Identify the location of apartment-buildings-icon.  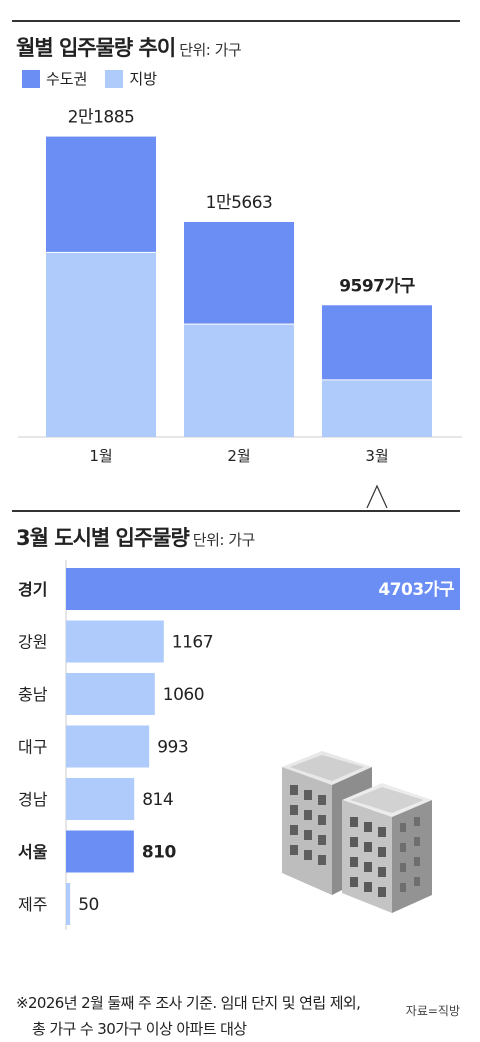
(357, 832).